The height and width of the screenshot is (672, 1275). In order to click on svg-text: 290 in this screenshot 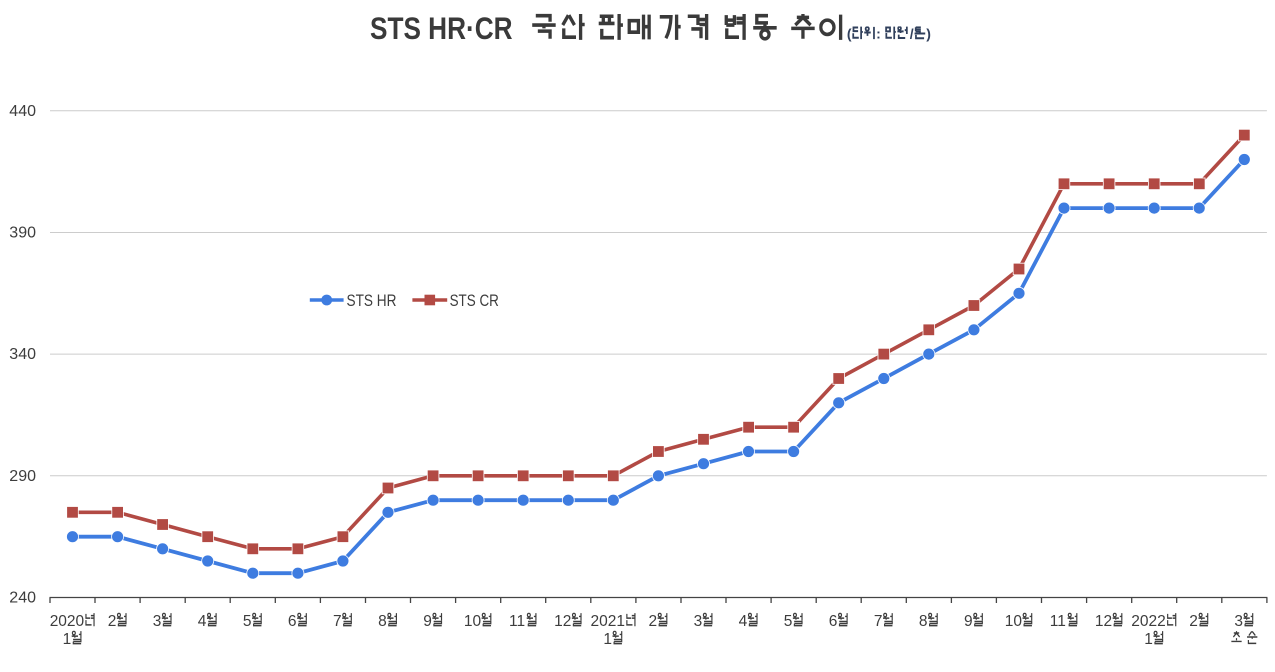, I will do `click(22, 476)`.